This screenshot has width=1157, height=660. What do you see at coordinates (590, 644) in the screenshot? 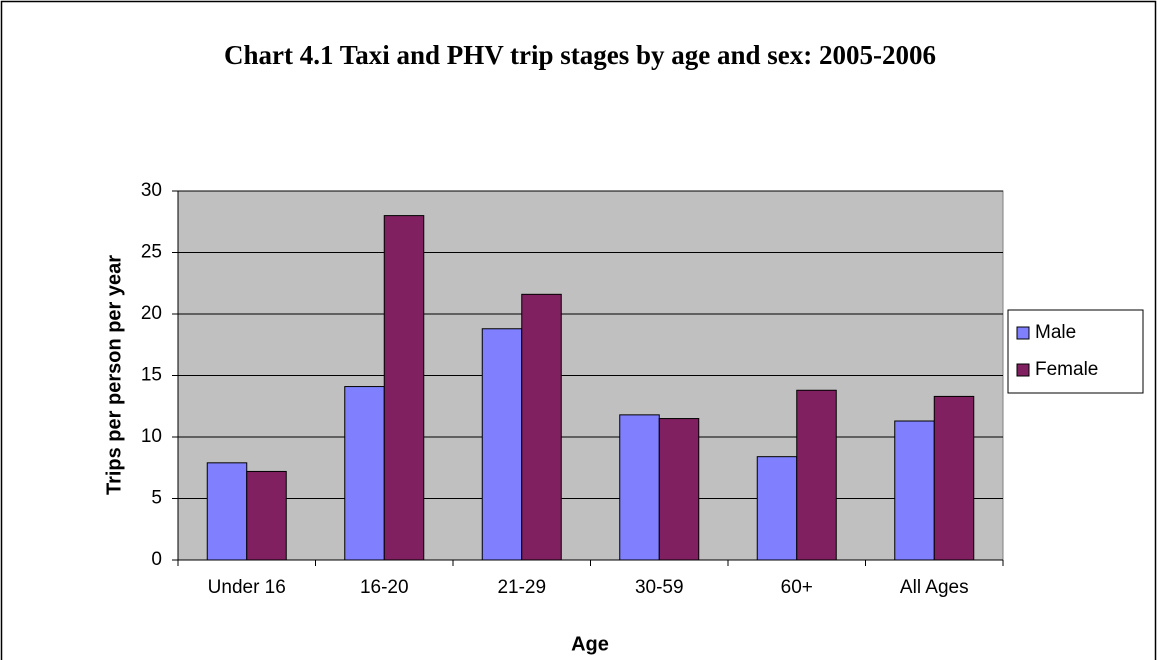
I see `x-axis-title: Age` at bounding box center [590, 644].